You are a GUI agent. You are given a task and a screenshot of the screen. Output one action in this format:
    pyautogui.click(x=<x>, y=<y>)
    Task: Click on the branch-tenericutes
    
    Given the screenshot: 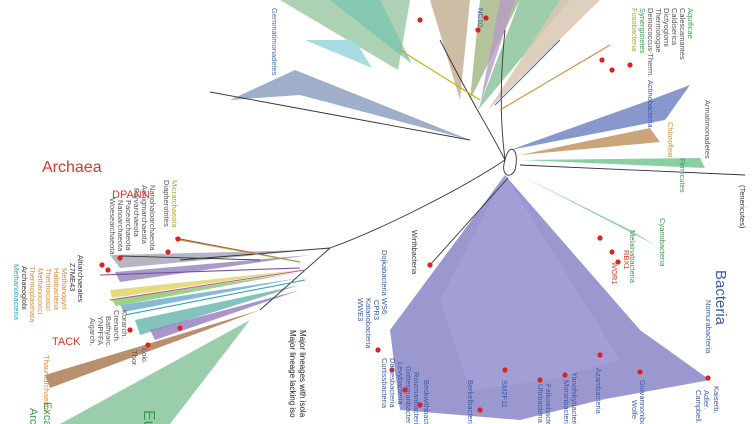 What is the action you would take?
    pyautogui.click(x=632, y=170)
    